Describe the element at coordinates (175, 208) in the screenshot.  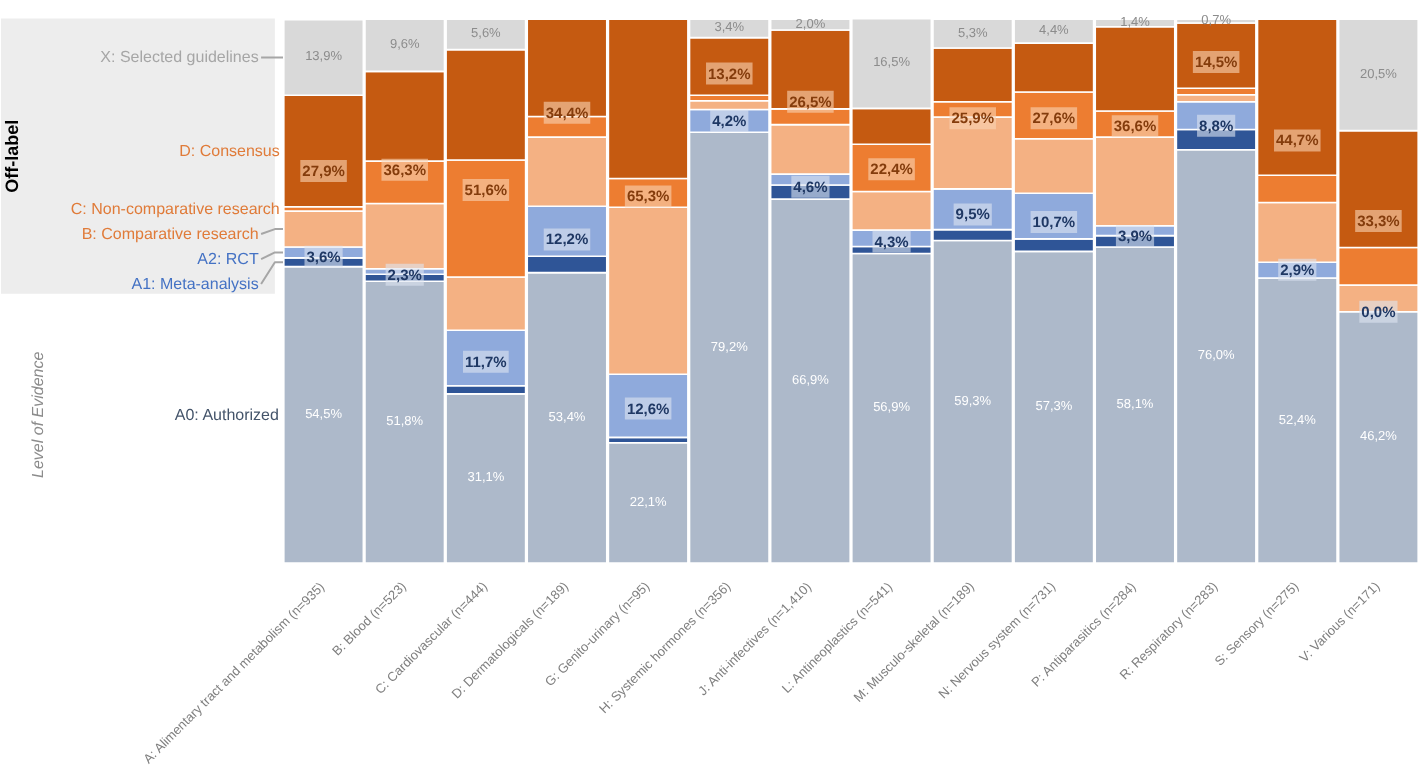
I see `series-label: C: Non-comparative research` at that location.